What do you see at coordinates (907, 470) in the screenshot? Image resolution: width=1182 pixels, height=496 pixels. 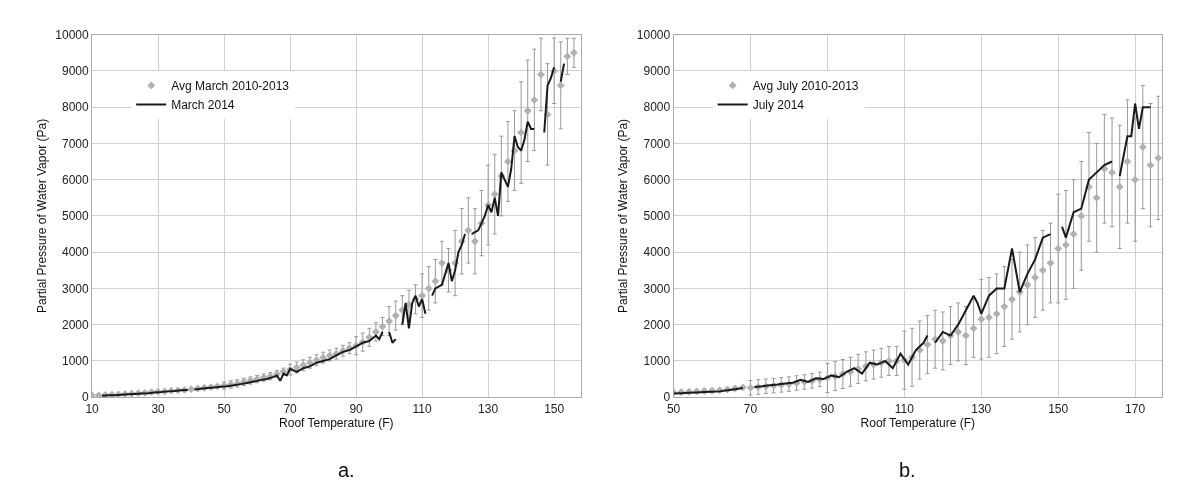 I see `text: b.` at bounding box center [907, 470].